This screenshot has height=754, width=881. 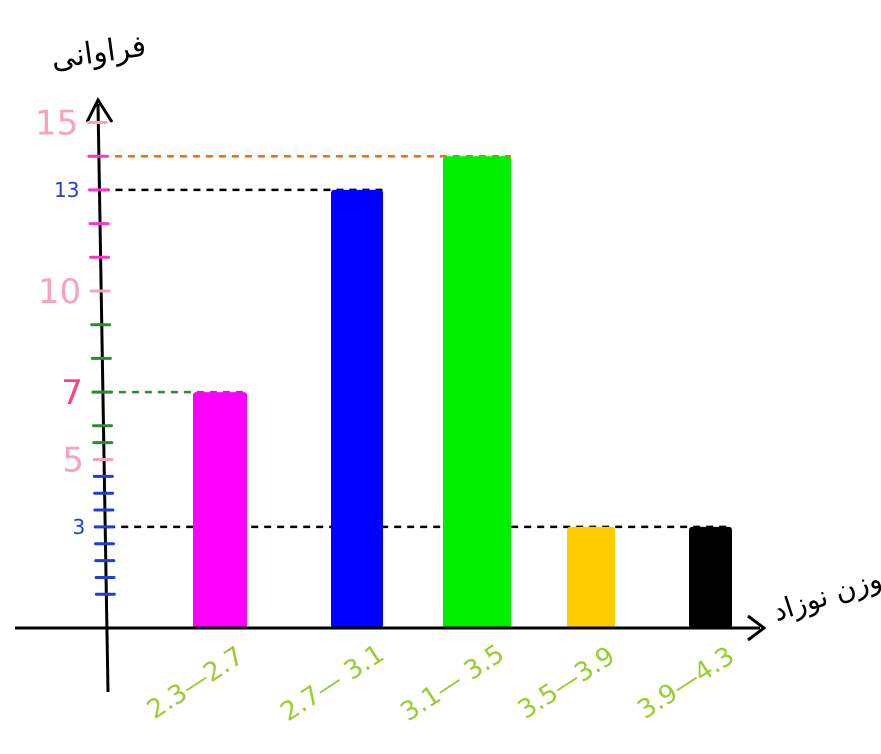 What do you see at coordinates (757, 628) in the screenshot?
I see `x-axis-arrow` at bounding box center [757, 628].